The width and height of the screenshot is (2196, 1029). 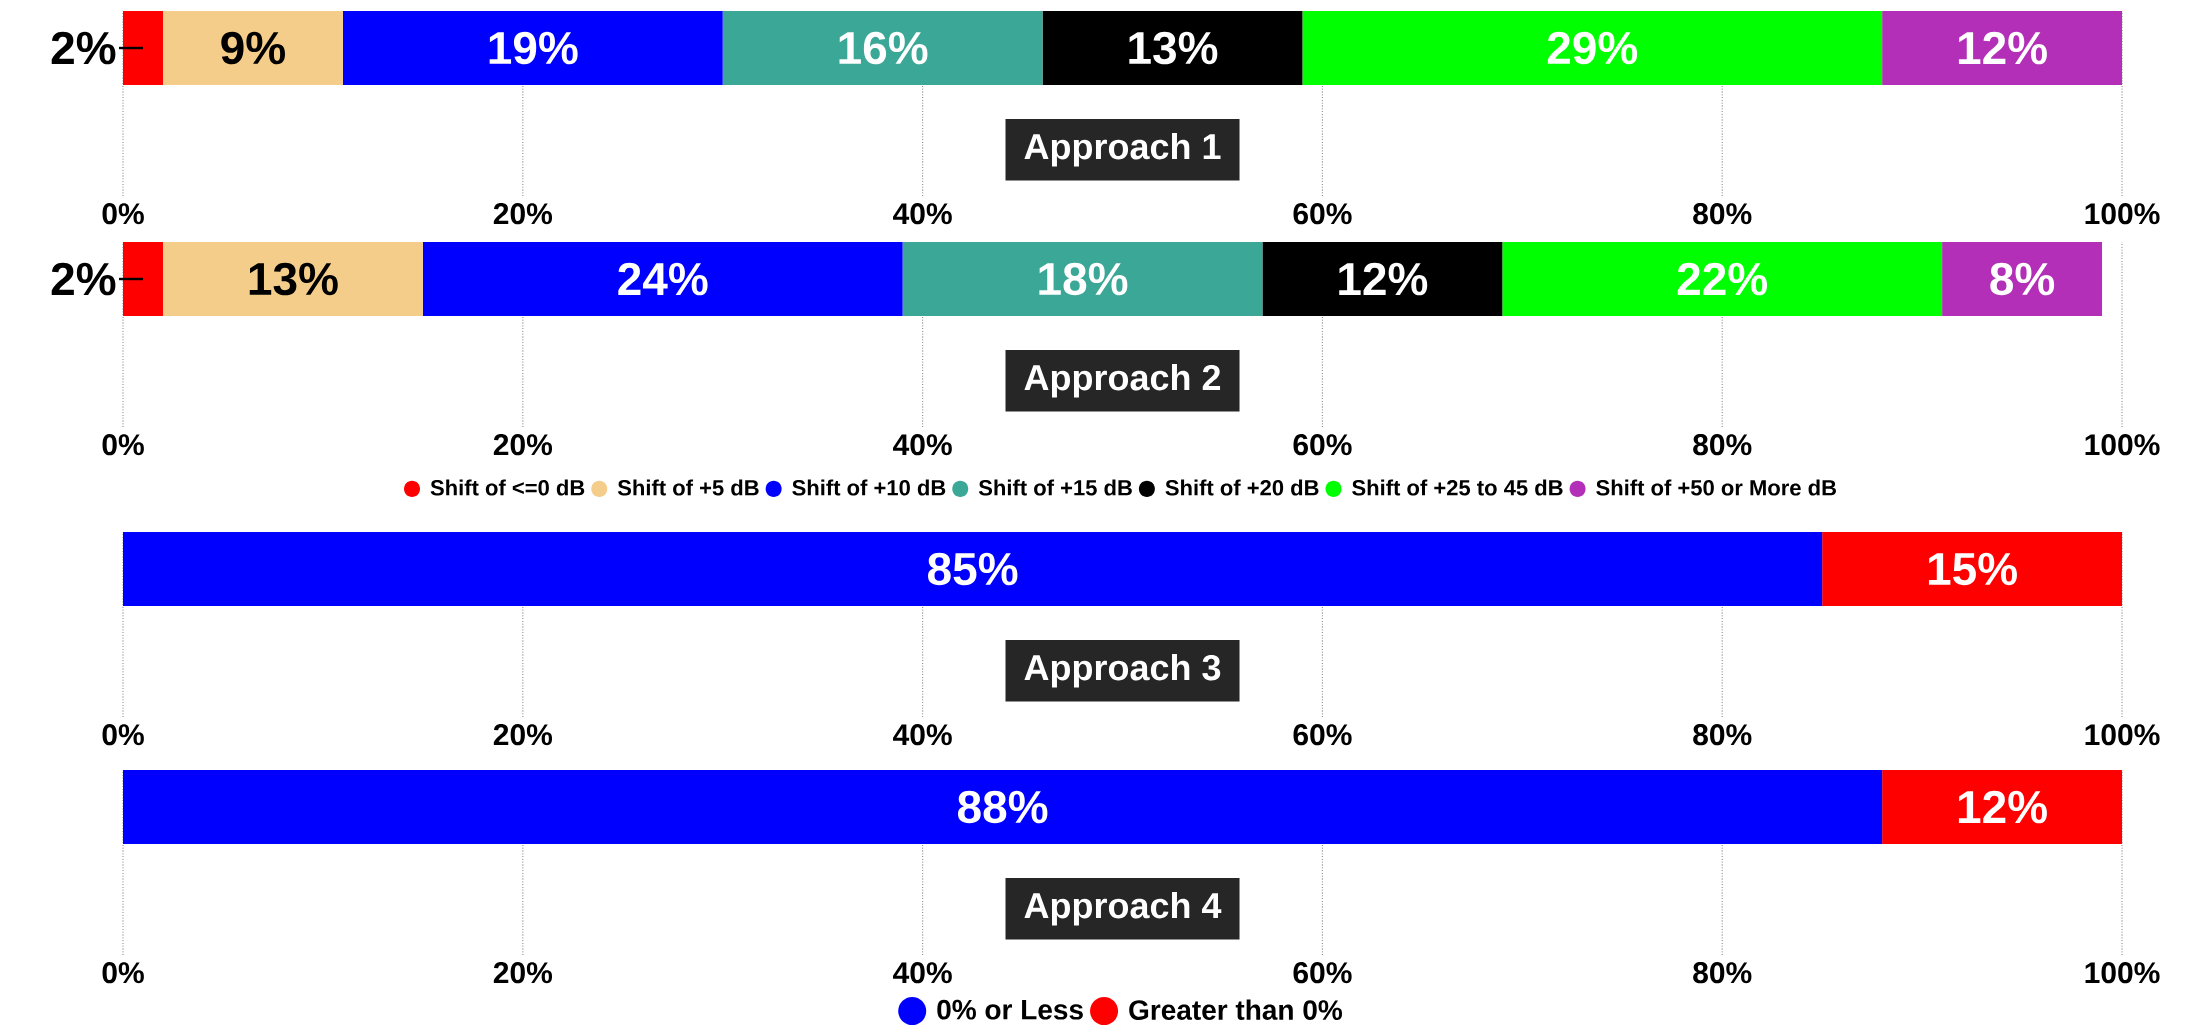 I want to click on legend-label: Shift of +10 dB, so click(x=869, y=487).